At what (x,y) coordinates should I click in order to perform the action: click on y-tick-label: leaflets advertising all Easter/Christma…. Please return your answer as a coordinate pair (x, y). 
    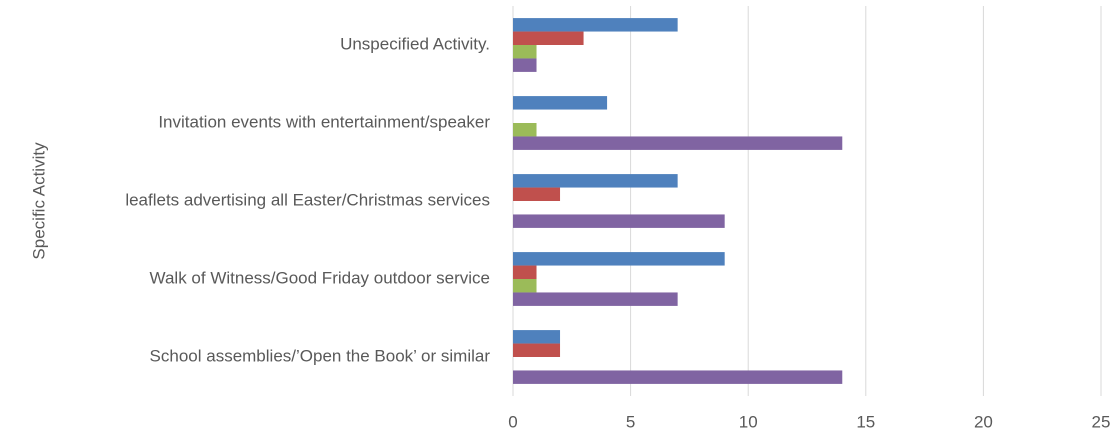
    Looking at the image, I should click on (307, 199).